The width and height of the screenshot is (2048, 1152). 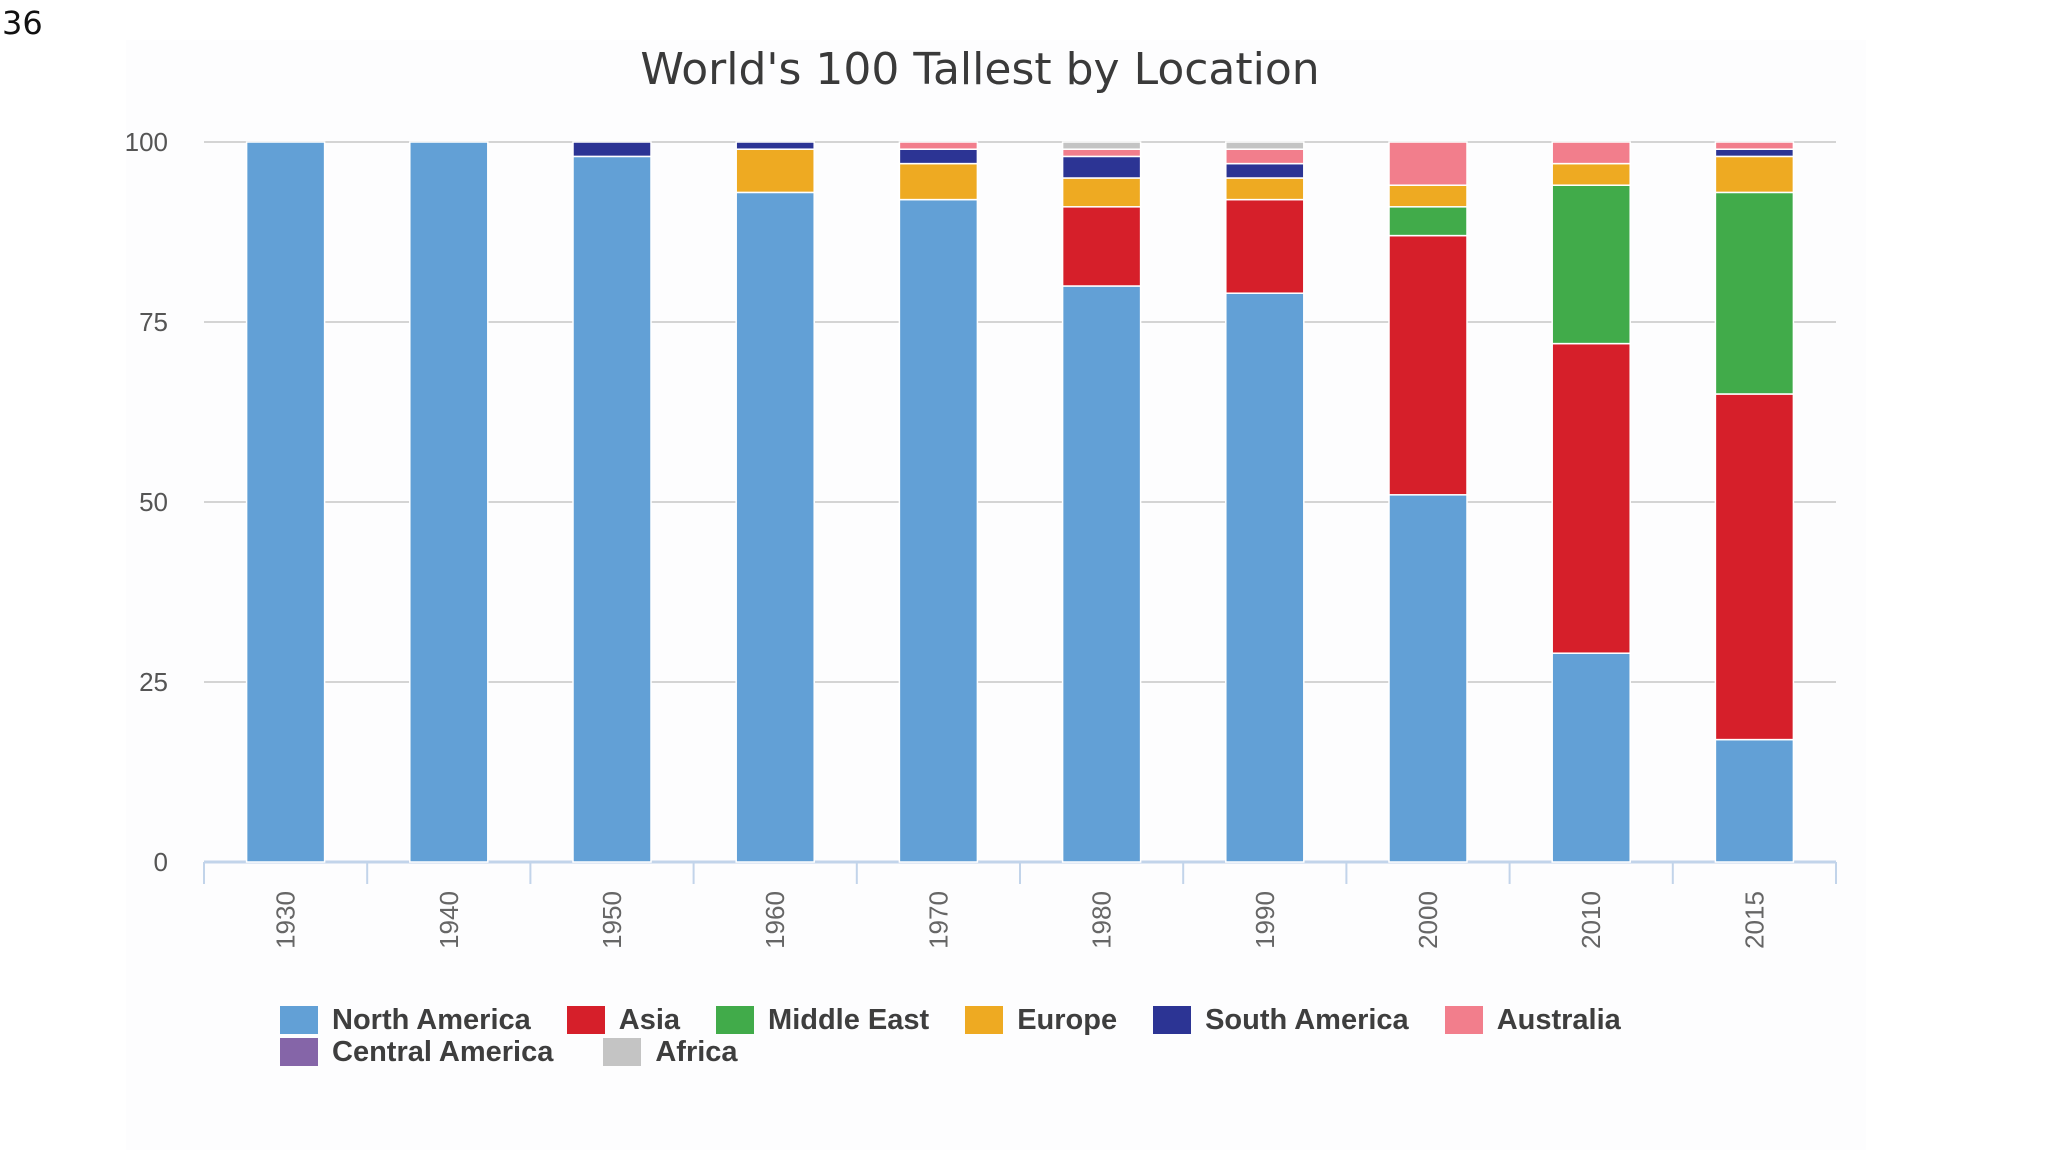 I want to click on y-tick-label: 25, so click(x=153, y=682).